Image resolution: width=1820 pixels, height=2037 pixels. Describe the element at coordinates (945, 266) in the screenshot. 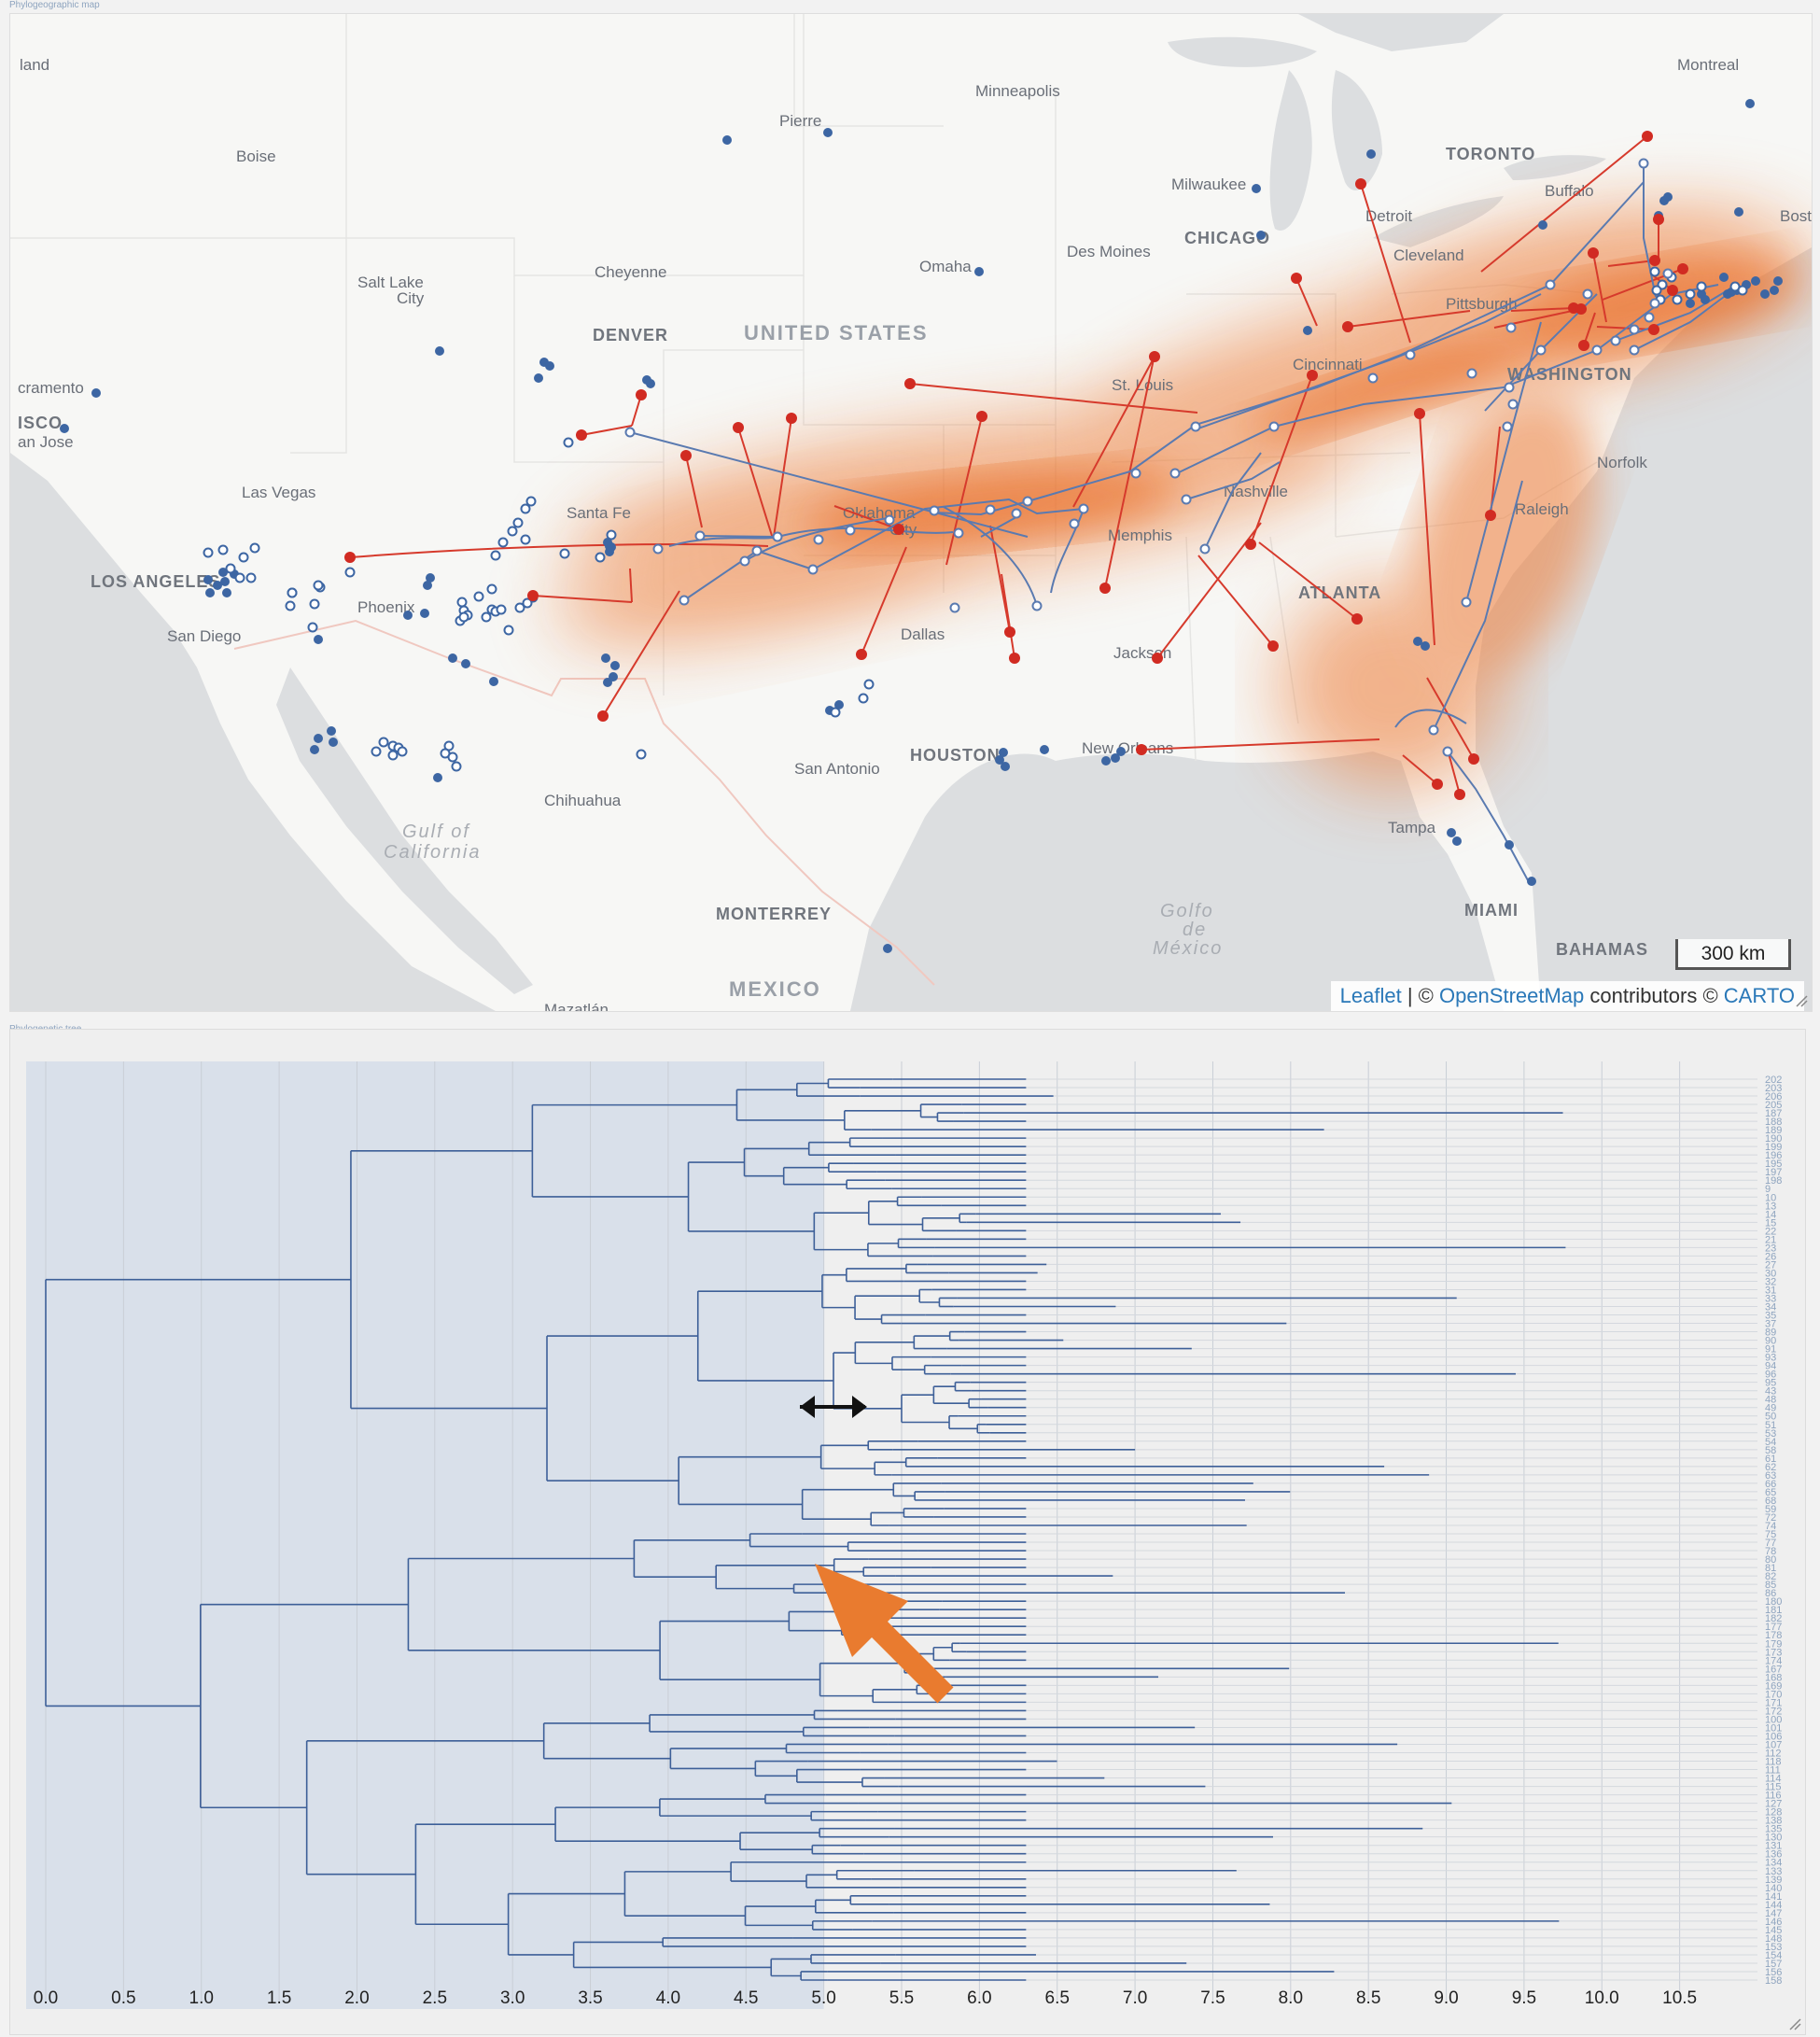

I see `place-label: Omaha` at that location.